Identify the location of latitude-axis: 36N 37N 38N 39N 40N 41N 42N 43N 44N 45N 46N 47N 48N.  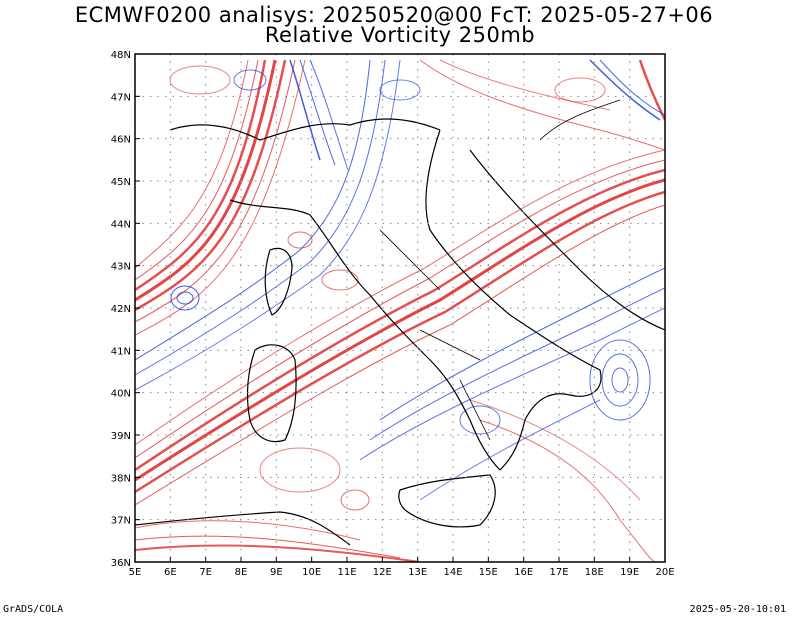
(125, 309).